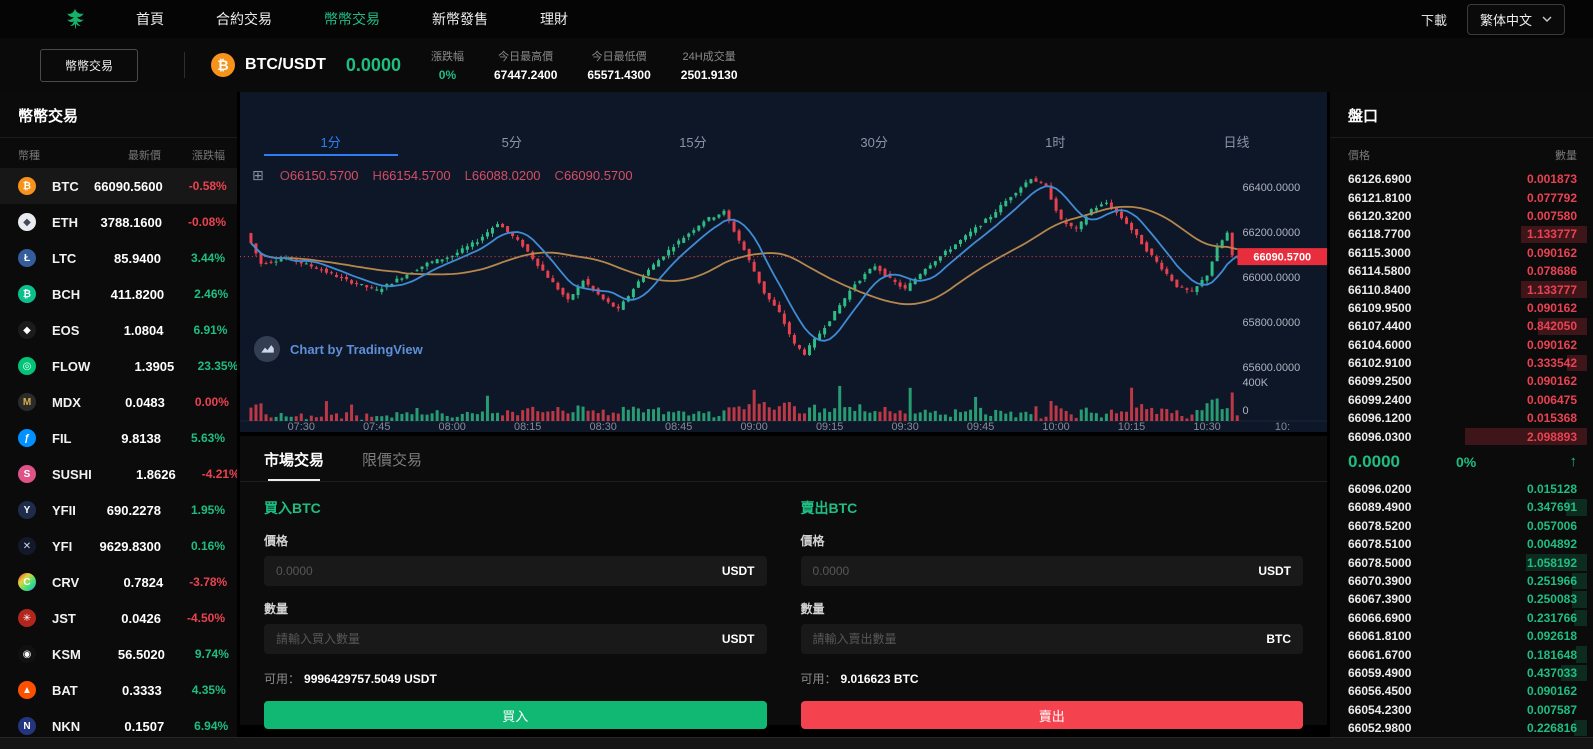 The image size is (1593, 749). What do you see at coordinates (1380, 215) in the screenshot?
I see `ask-price: 66120.3200` at bounding box center [1380, 215].